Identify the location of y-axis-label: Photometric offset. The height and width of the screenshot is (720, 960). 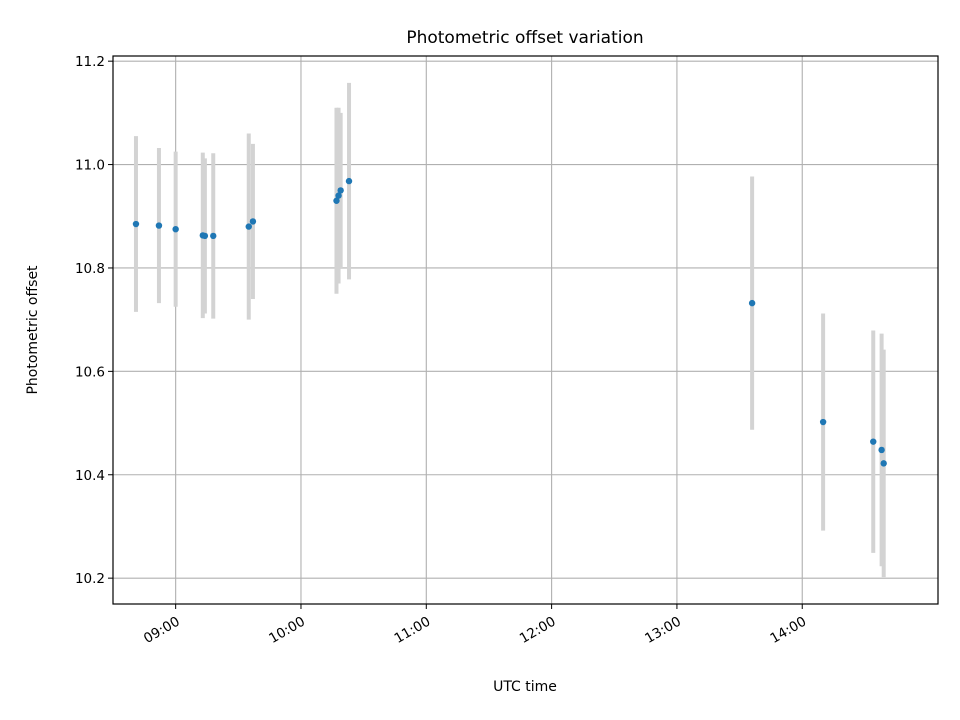
(33, 330).